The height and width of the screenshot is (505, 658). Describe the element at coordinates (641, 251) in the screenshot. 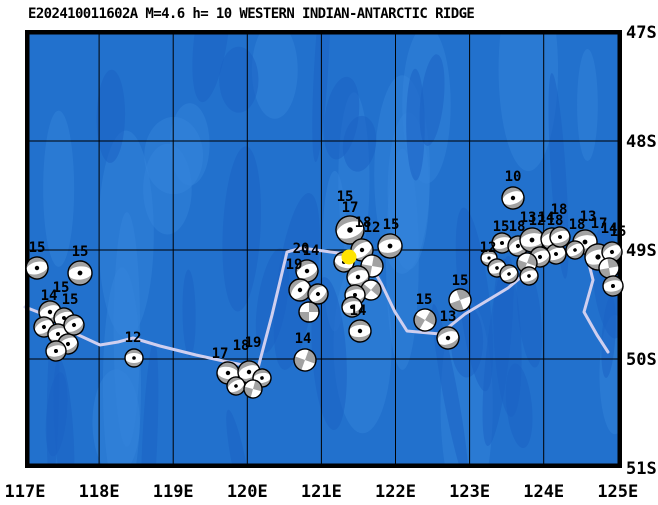

I see `lat-axis-label: 49S` at that location.